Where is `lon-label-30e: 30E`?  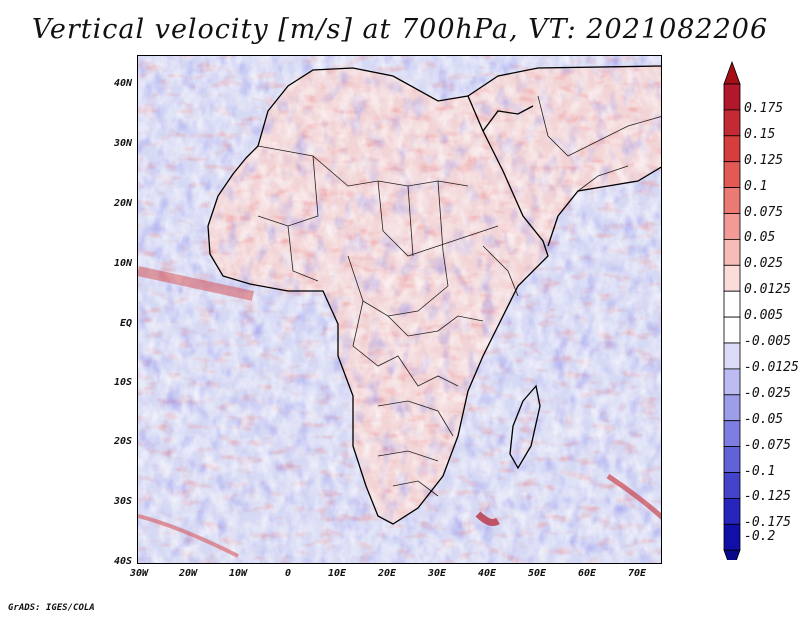
lon-label-30e: 30E is located at coordinates (437, 573).